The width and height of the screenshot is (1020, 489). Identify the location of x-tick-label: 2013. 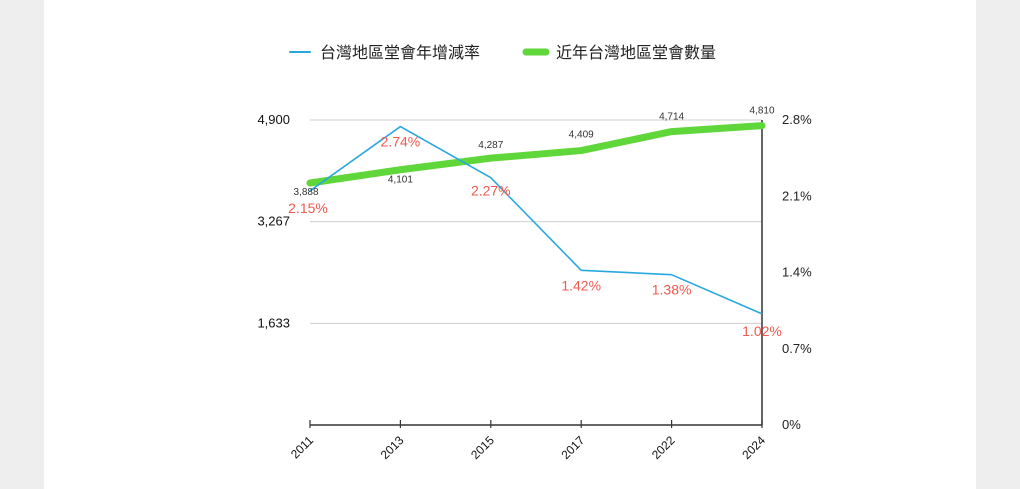
(392, 447).